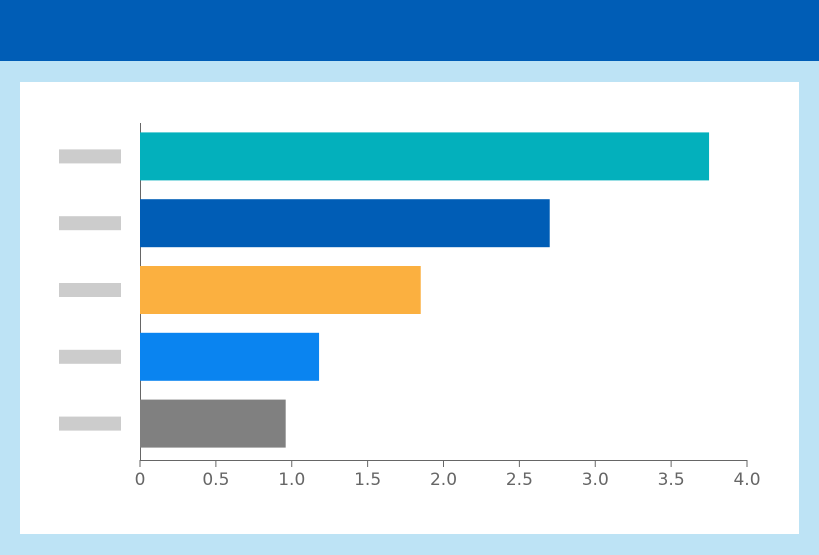 The height and width of the screenshot is (555, 819). Describe the element at coordinates (595, 480) in the screenshot. I see `x-tick-label: 3.0` at that location.